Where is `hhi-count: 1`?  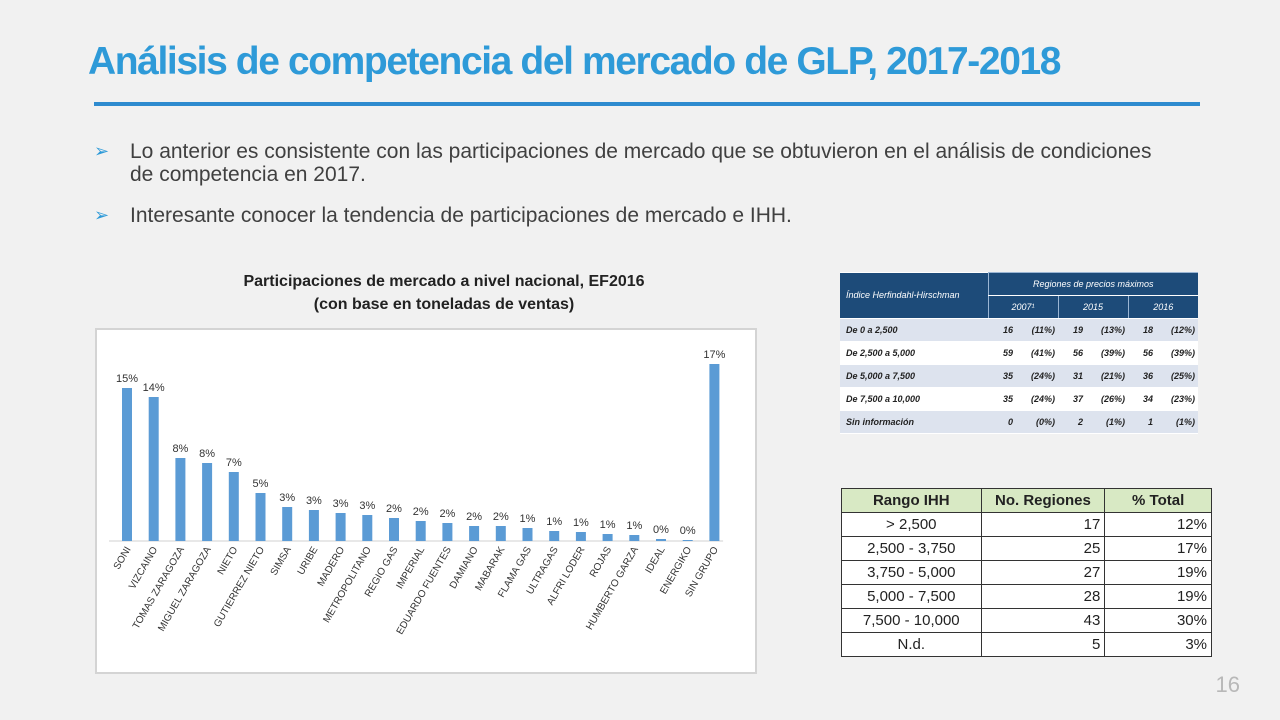 hhi-count: 1 is located at coordinates (1142, 422).